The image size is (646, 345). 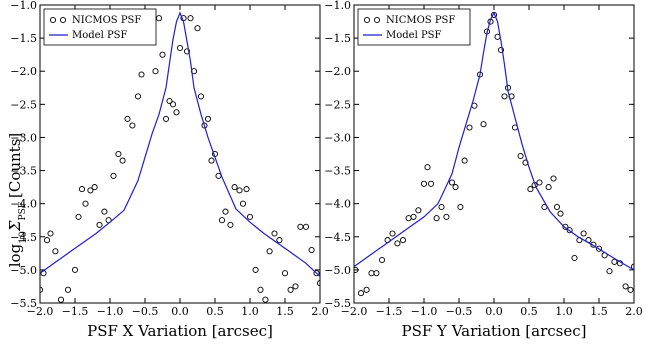 I want to click on y-tick-label: −2.5, so click(x=23, y=104).